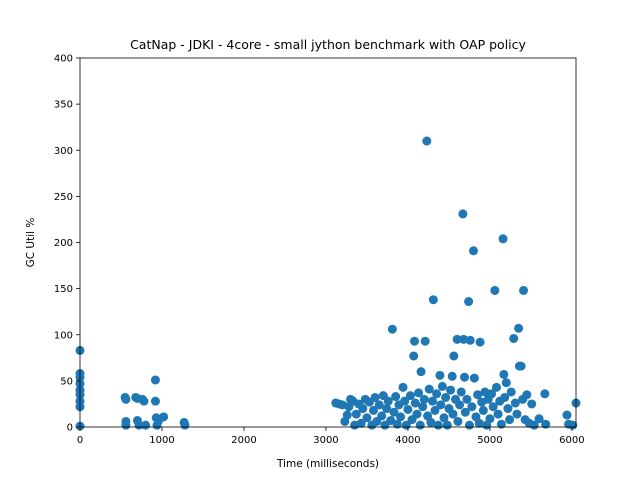 Image resolution: width=640 pixels, height=484 pixels. What do you see at coordinates (31, 243) in the screenshot?
I see `y-axis-label: GC Util %` at bounding box center [31, 243].